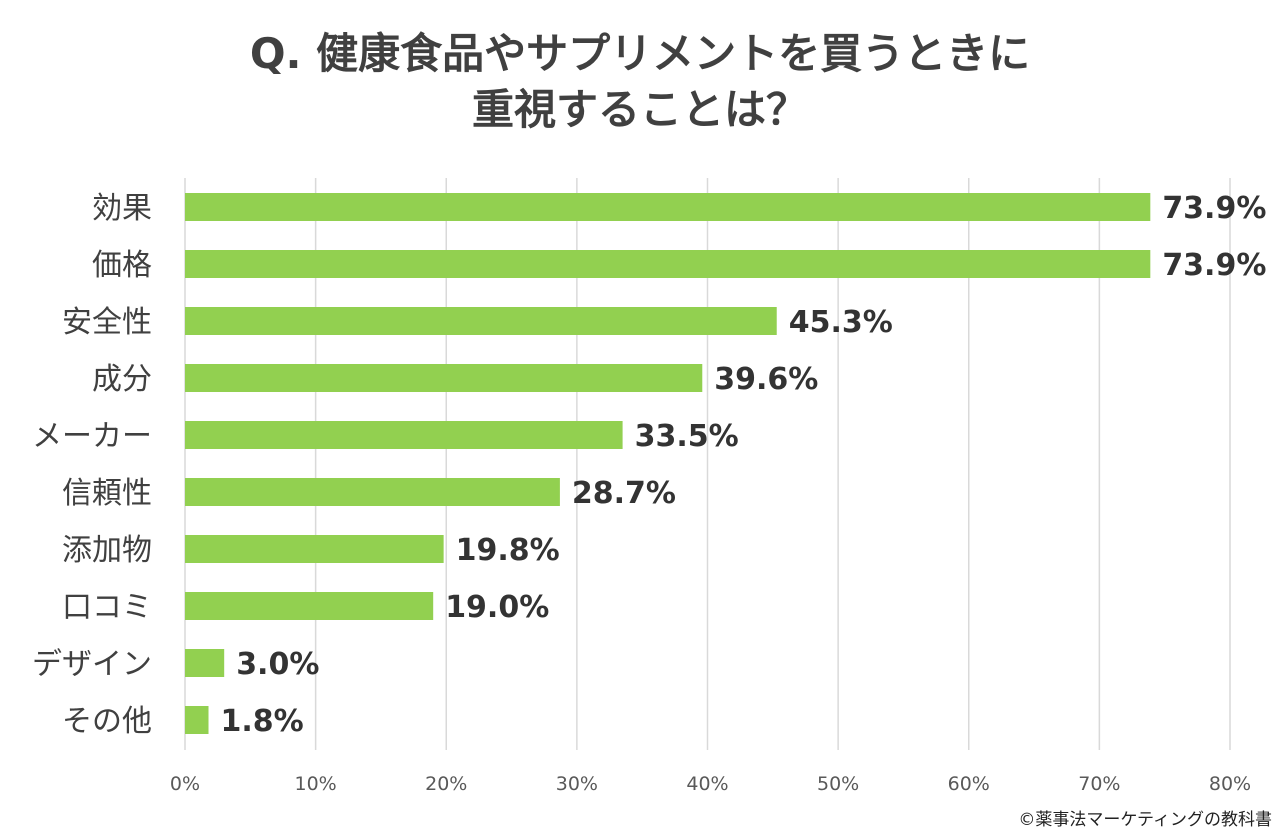 The image size is (1280, 838). Describe the element at coordinates (122, 379) in the screenshot. I see `category-label: 成分` at that location.